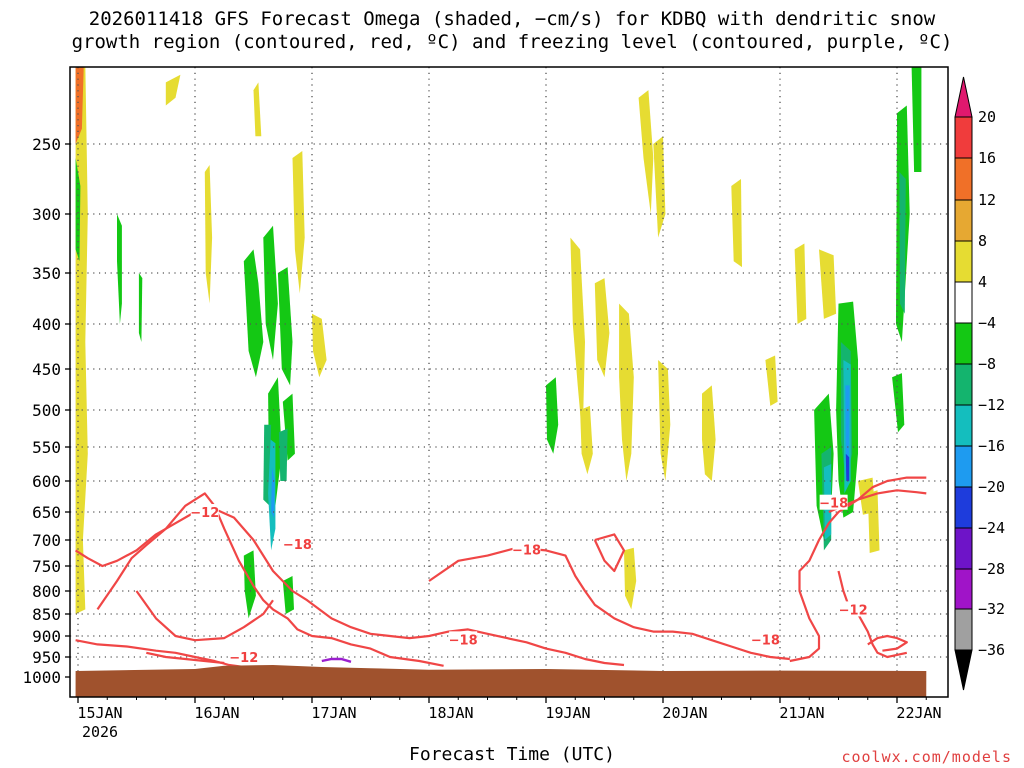 Image resolution: width=1024 pixels, height=768 pixels. What do you see at coordinates (567, 713) in the screenshot?
I see `time-tick-label: 19JAN` at bounding box center [567, 713].